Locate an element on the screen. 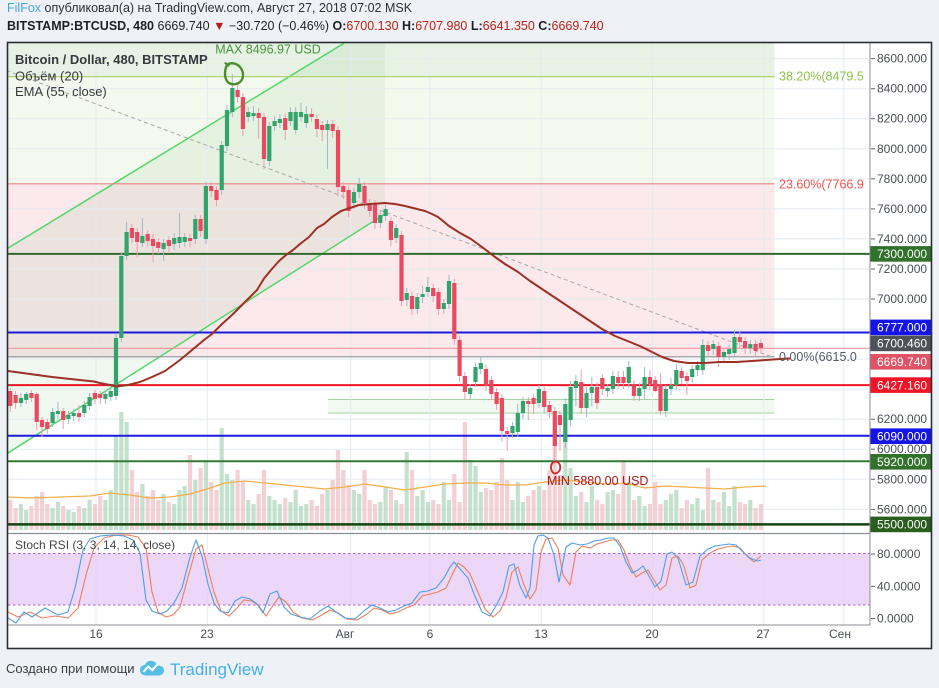 The width and height of the screenshot is (939, 688). svg-text: 7000.000 is located at coordinates (902, 299).